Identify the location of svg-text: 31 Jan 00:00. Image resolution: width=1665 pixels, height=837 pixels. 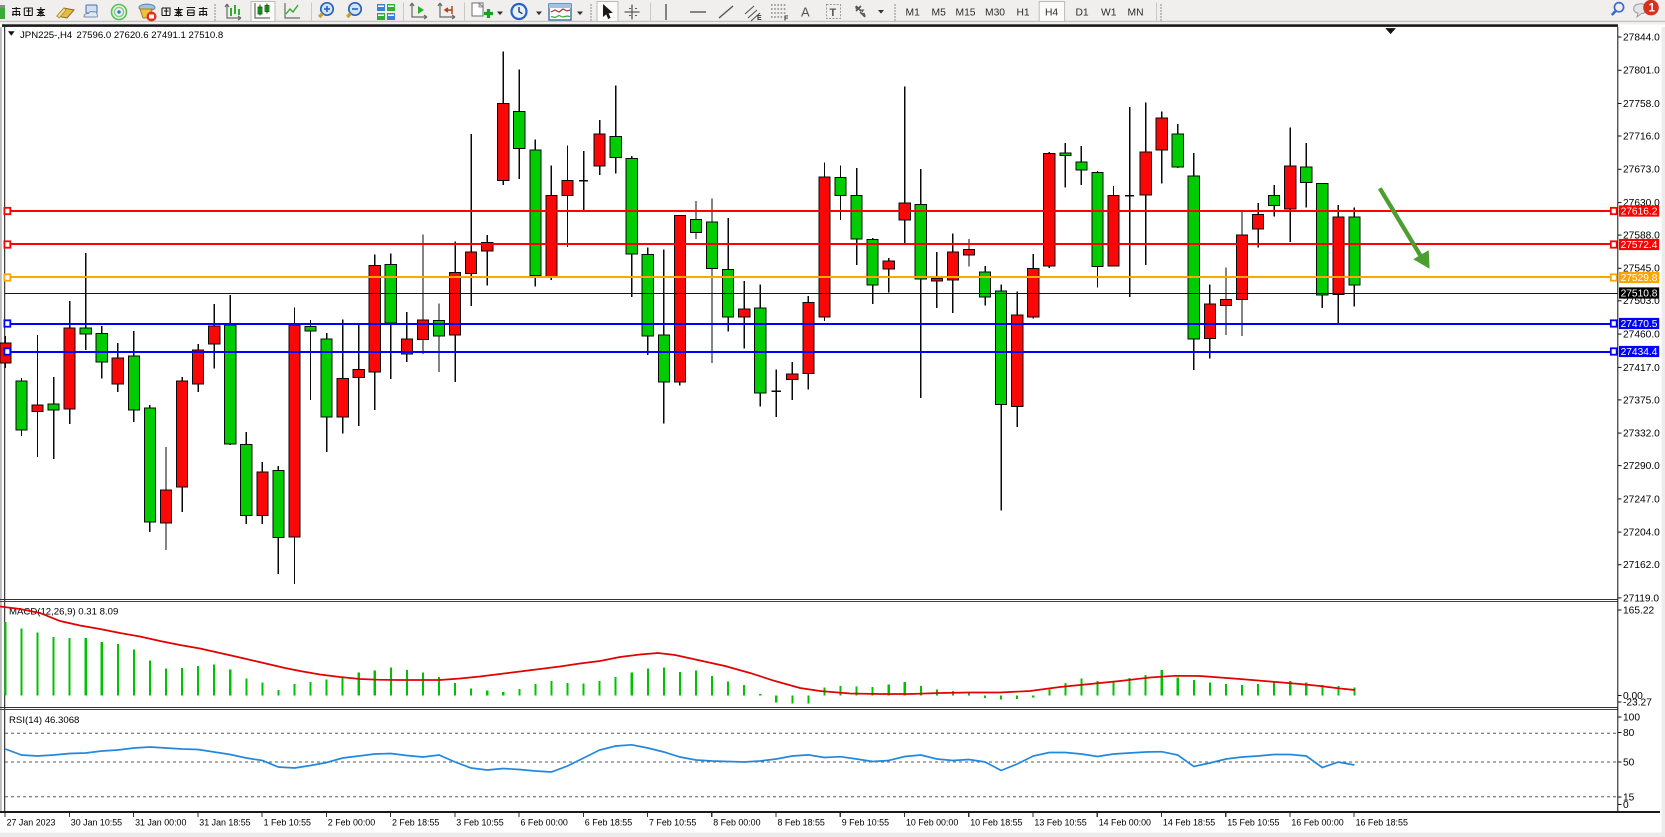
(160, 823).